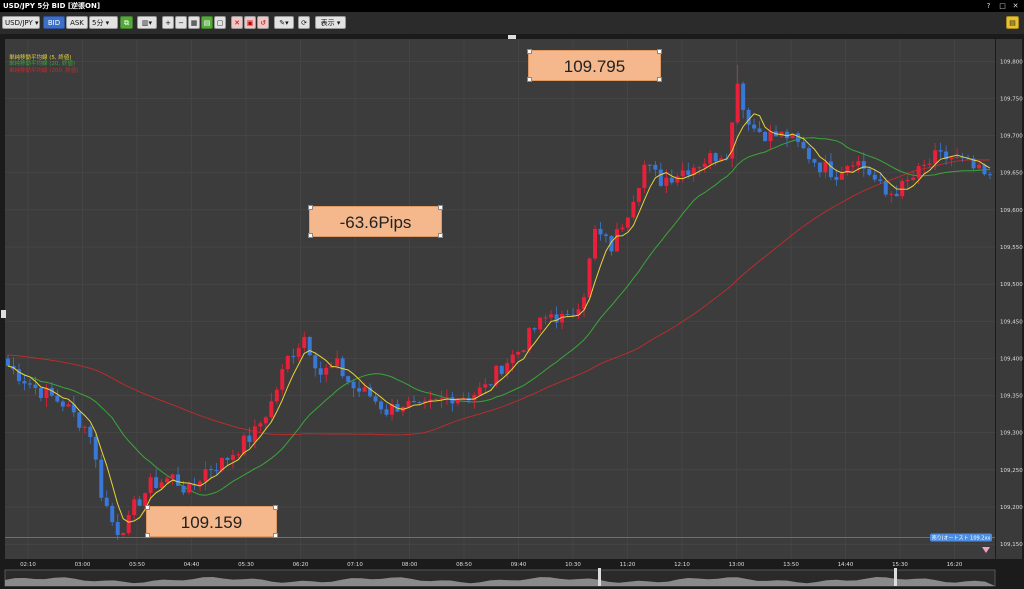  Describe the element at coordinates (194, 22) in the screenshot. I see `grid-icon: ▦` at that location.